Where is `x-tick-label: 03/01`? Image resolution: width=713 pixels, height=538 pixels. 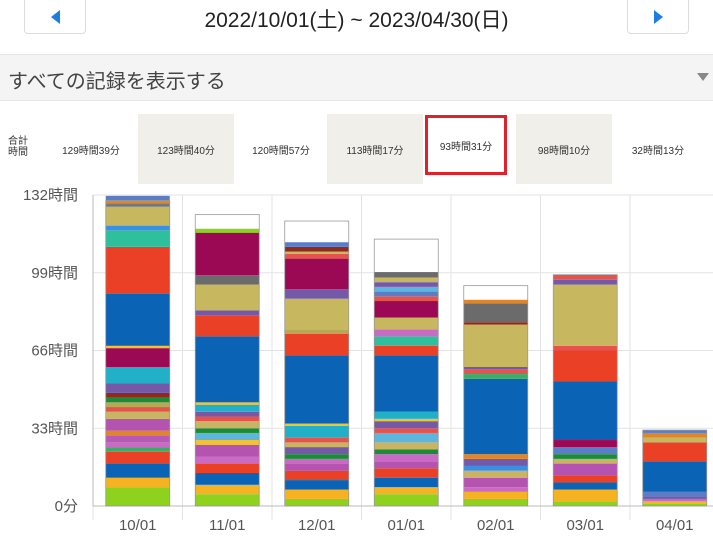 x-tick-label: 03/01 is located at coordinates (585, 525).